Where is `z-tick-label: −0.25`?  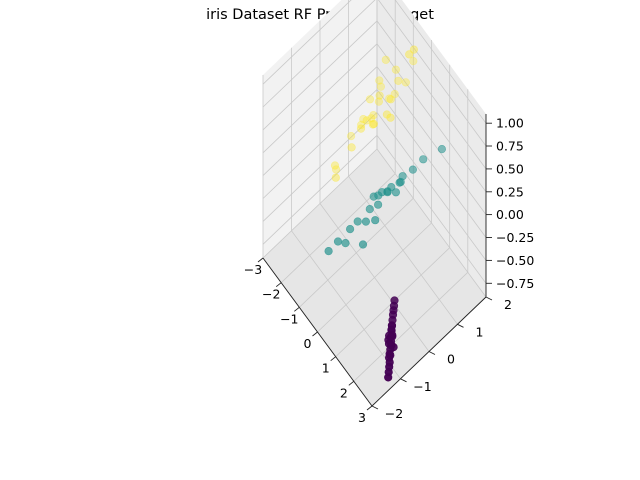
z-tick-label: −0.25 is located at coordinates (515, 237).